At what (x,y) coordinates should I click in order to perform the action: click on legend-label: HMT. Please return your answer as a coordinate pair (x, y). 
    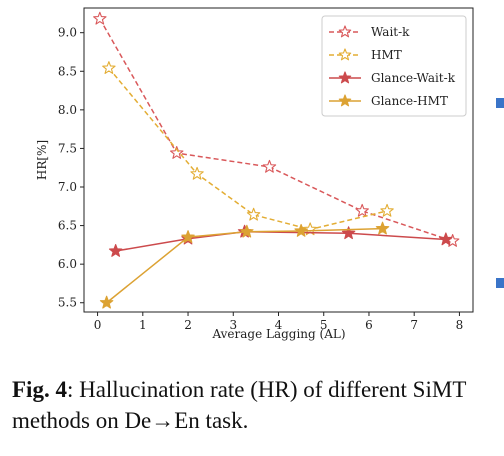
    Looking at the image, I should click on (386, 55).